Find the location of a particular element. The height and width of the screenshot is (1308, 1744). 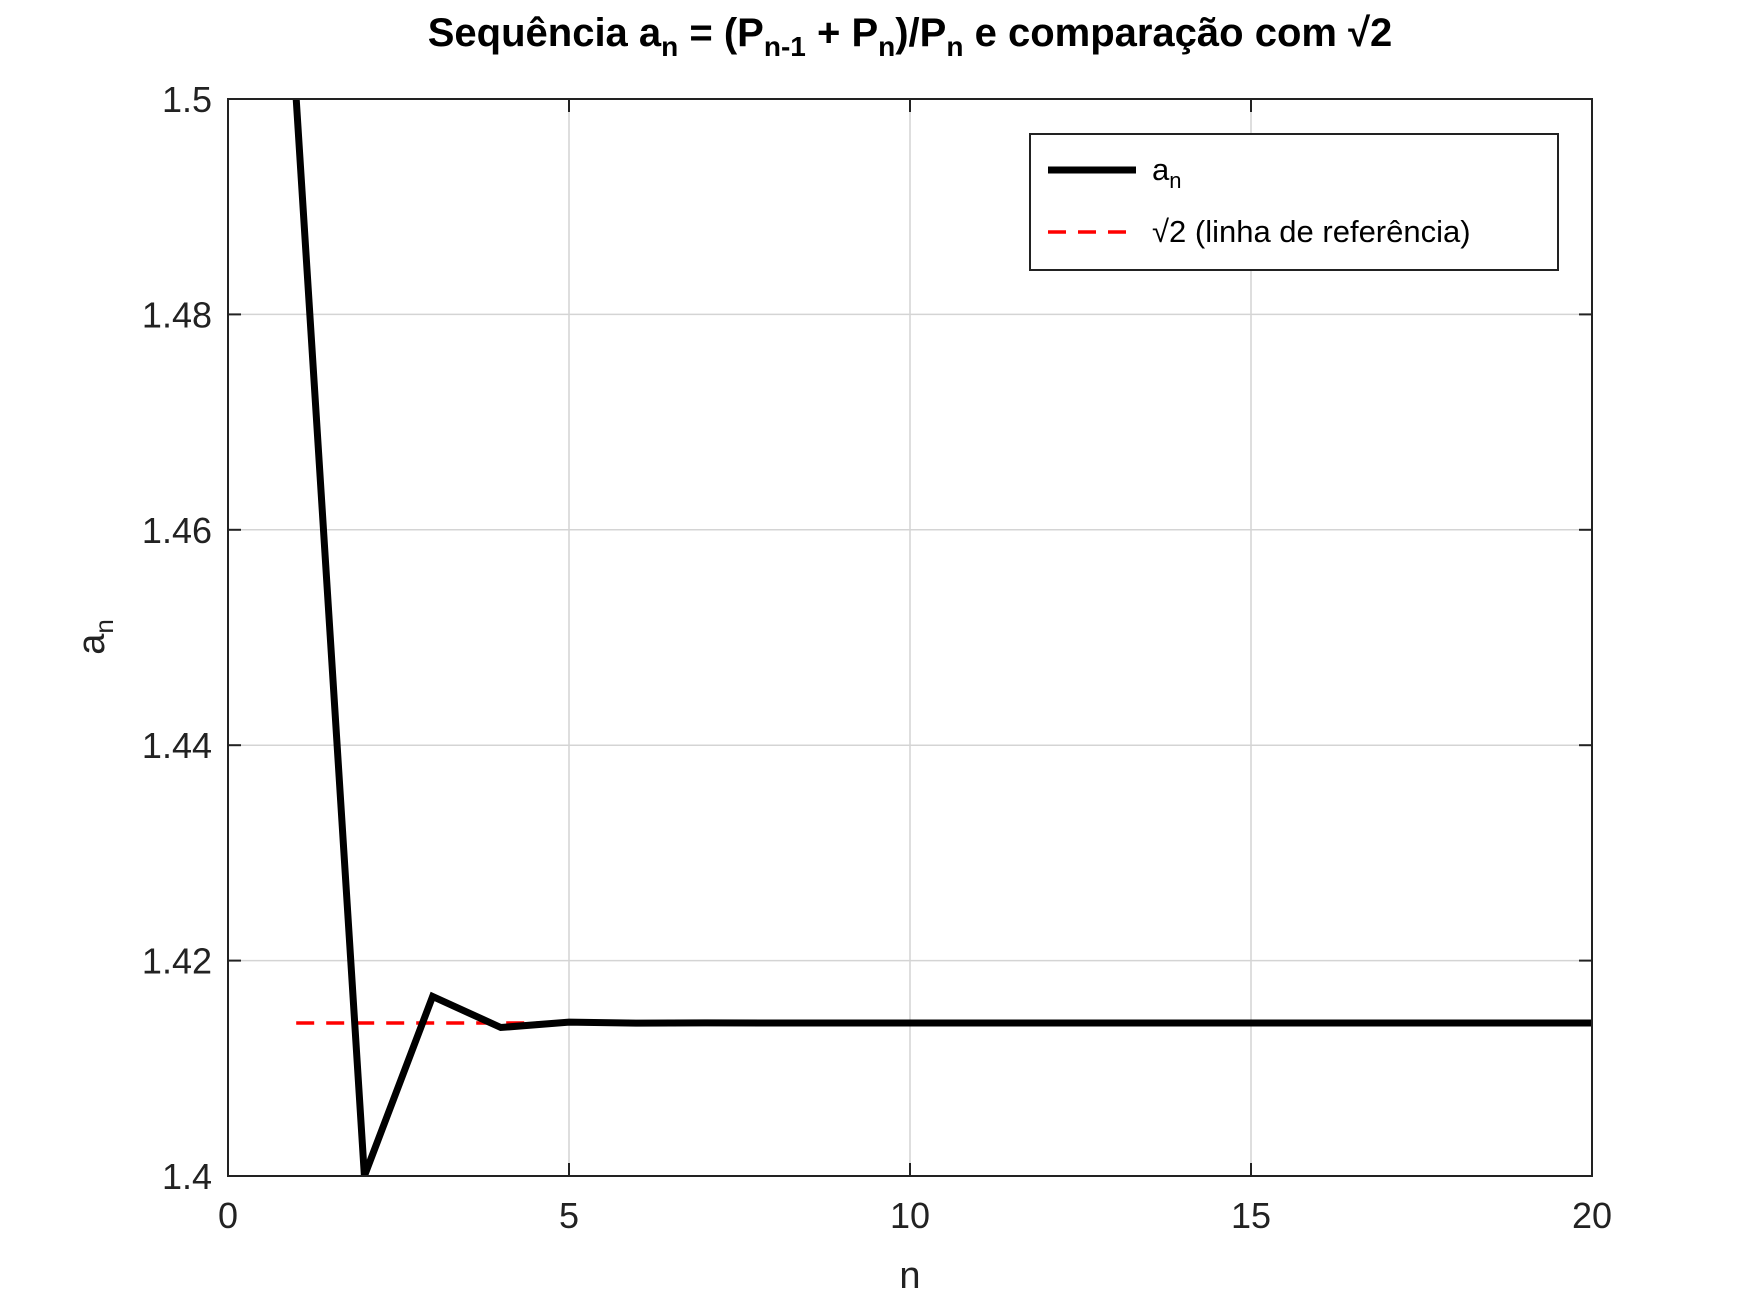

y-tick-label: 1.48 is located at coordinates (177, 314).